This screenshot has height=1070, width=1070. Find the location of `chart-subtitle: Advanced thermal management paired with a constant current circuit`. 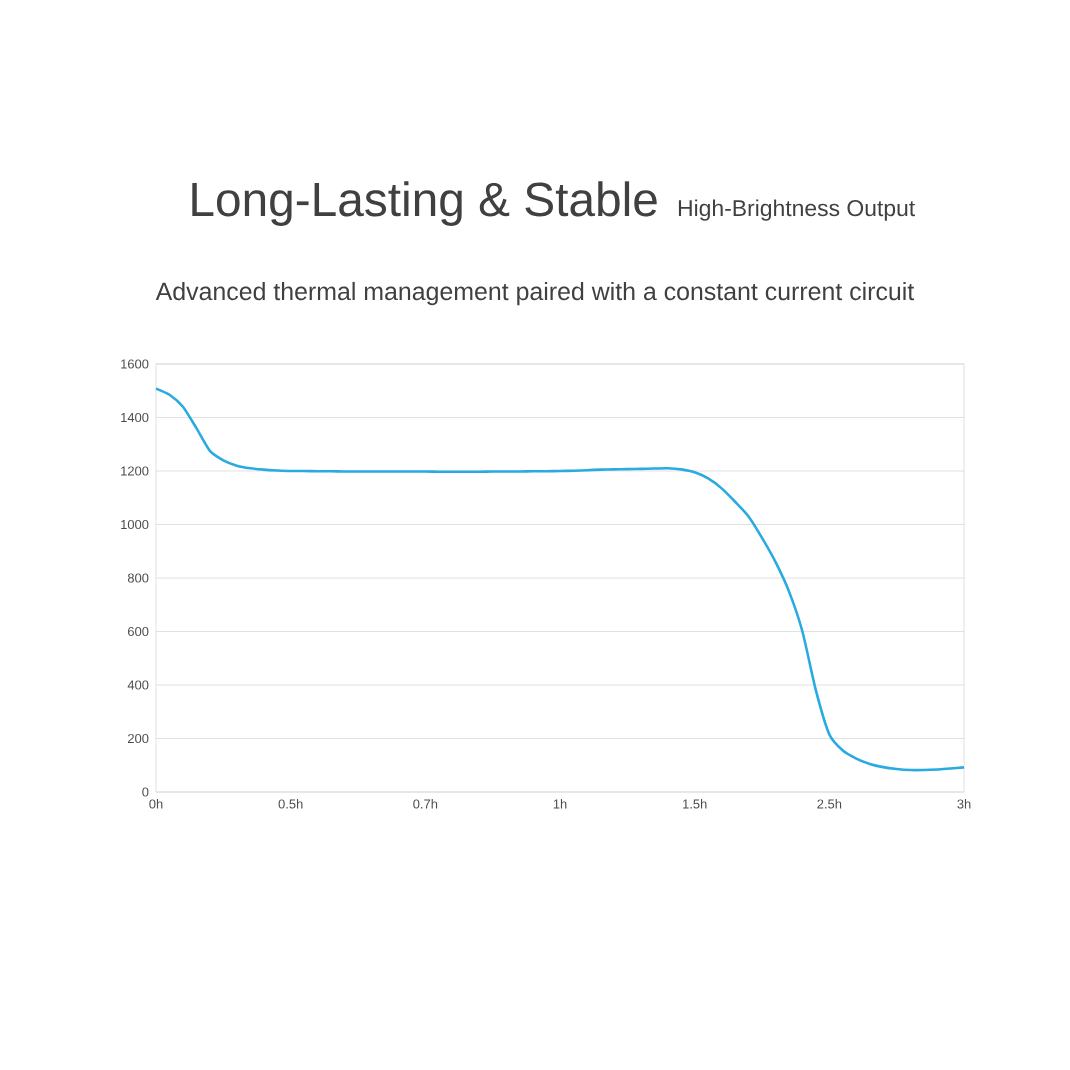

chart-subtitle: Advanced thermal management paired with a constant current circuit is located at coordinates (535, 293).